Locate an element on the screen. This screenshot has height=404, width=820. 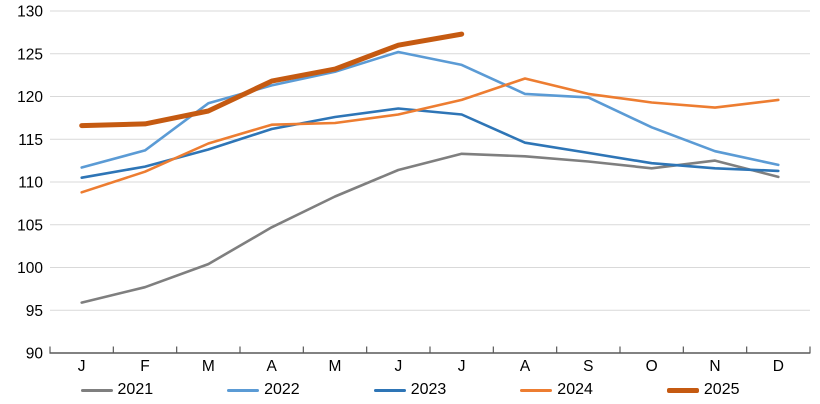
y-axis-label: 105 is located at coordinates (30, 225).